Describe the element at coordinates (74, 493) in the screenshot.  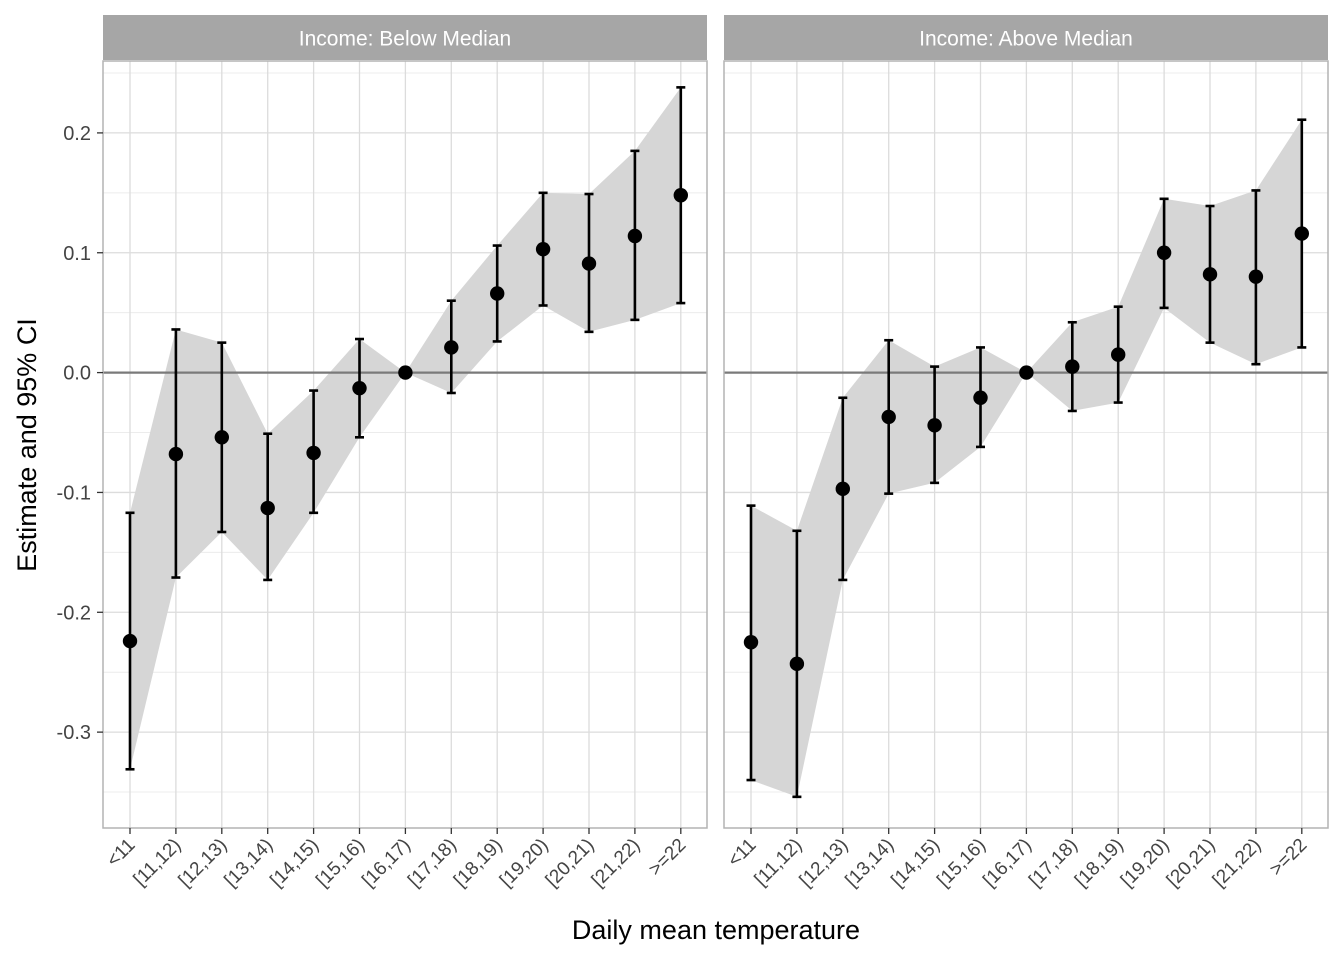
I see `y-tick-label: -0.1` at that location.